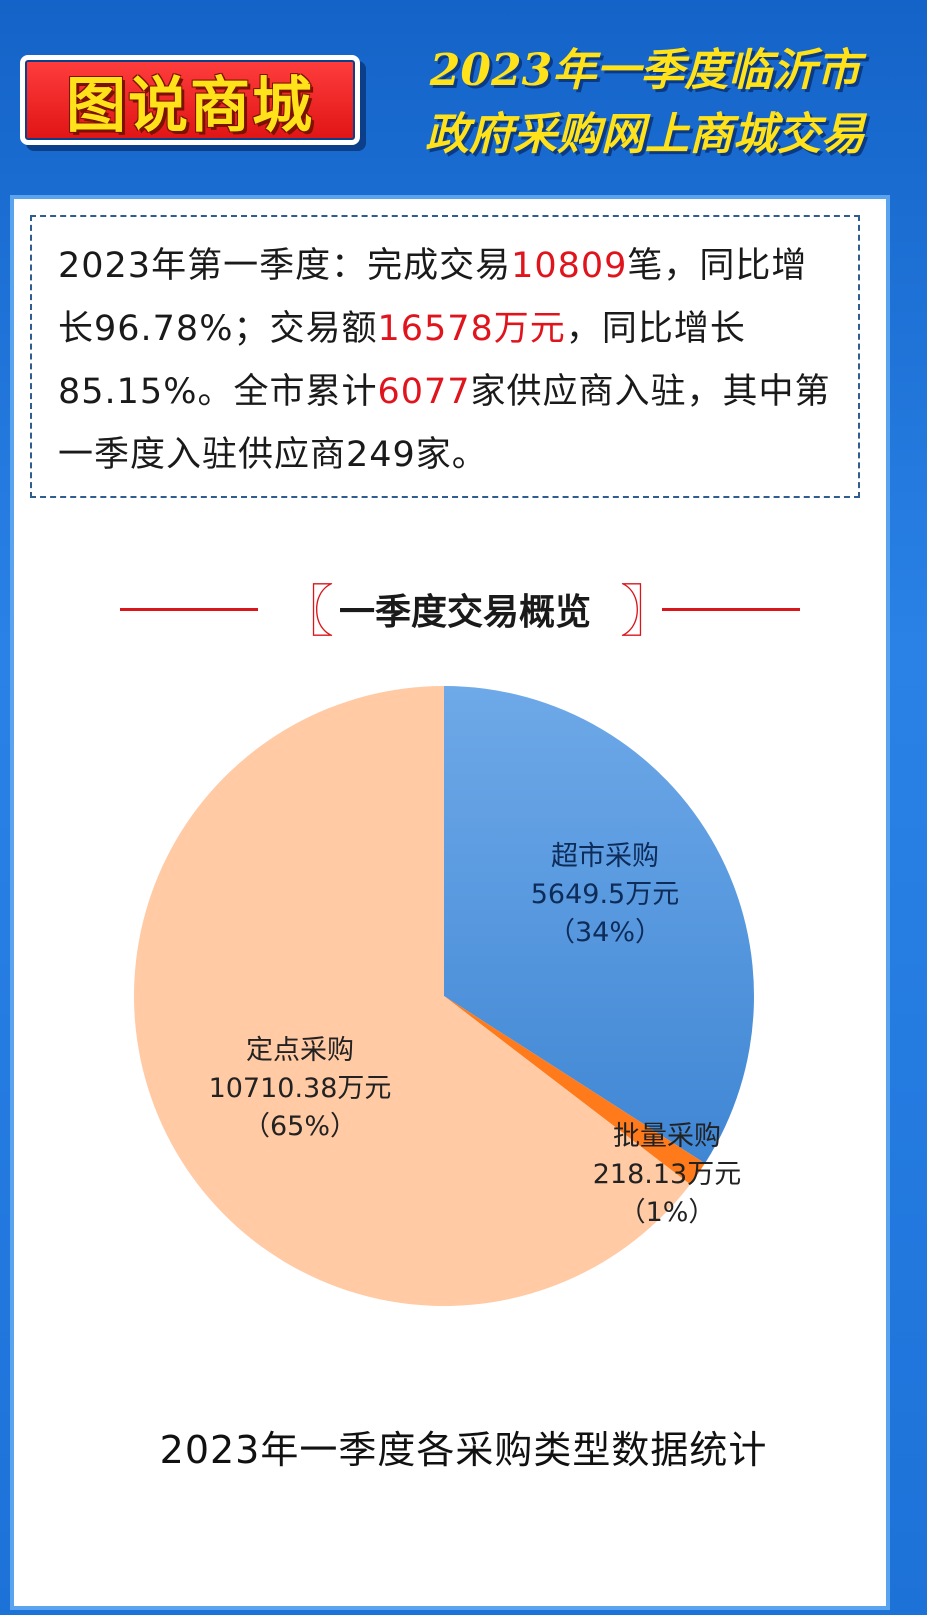 The image size is (927, 1615). Describe the element at coordinates (645, 70) in the screenshot. I see `page-title-line1: 2023年一季度临沂市` at that location.